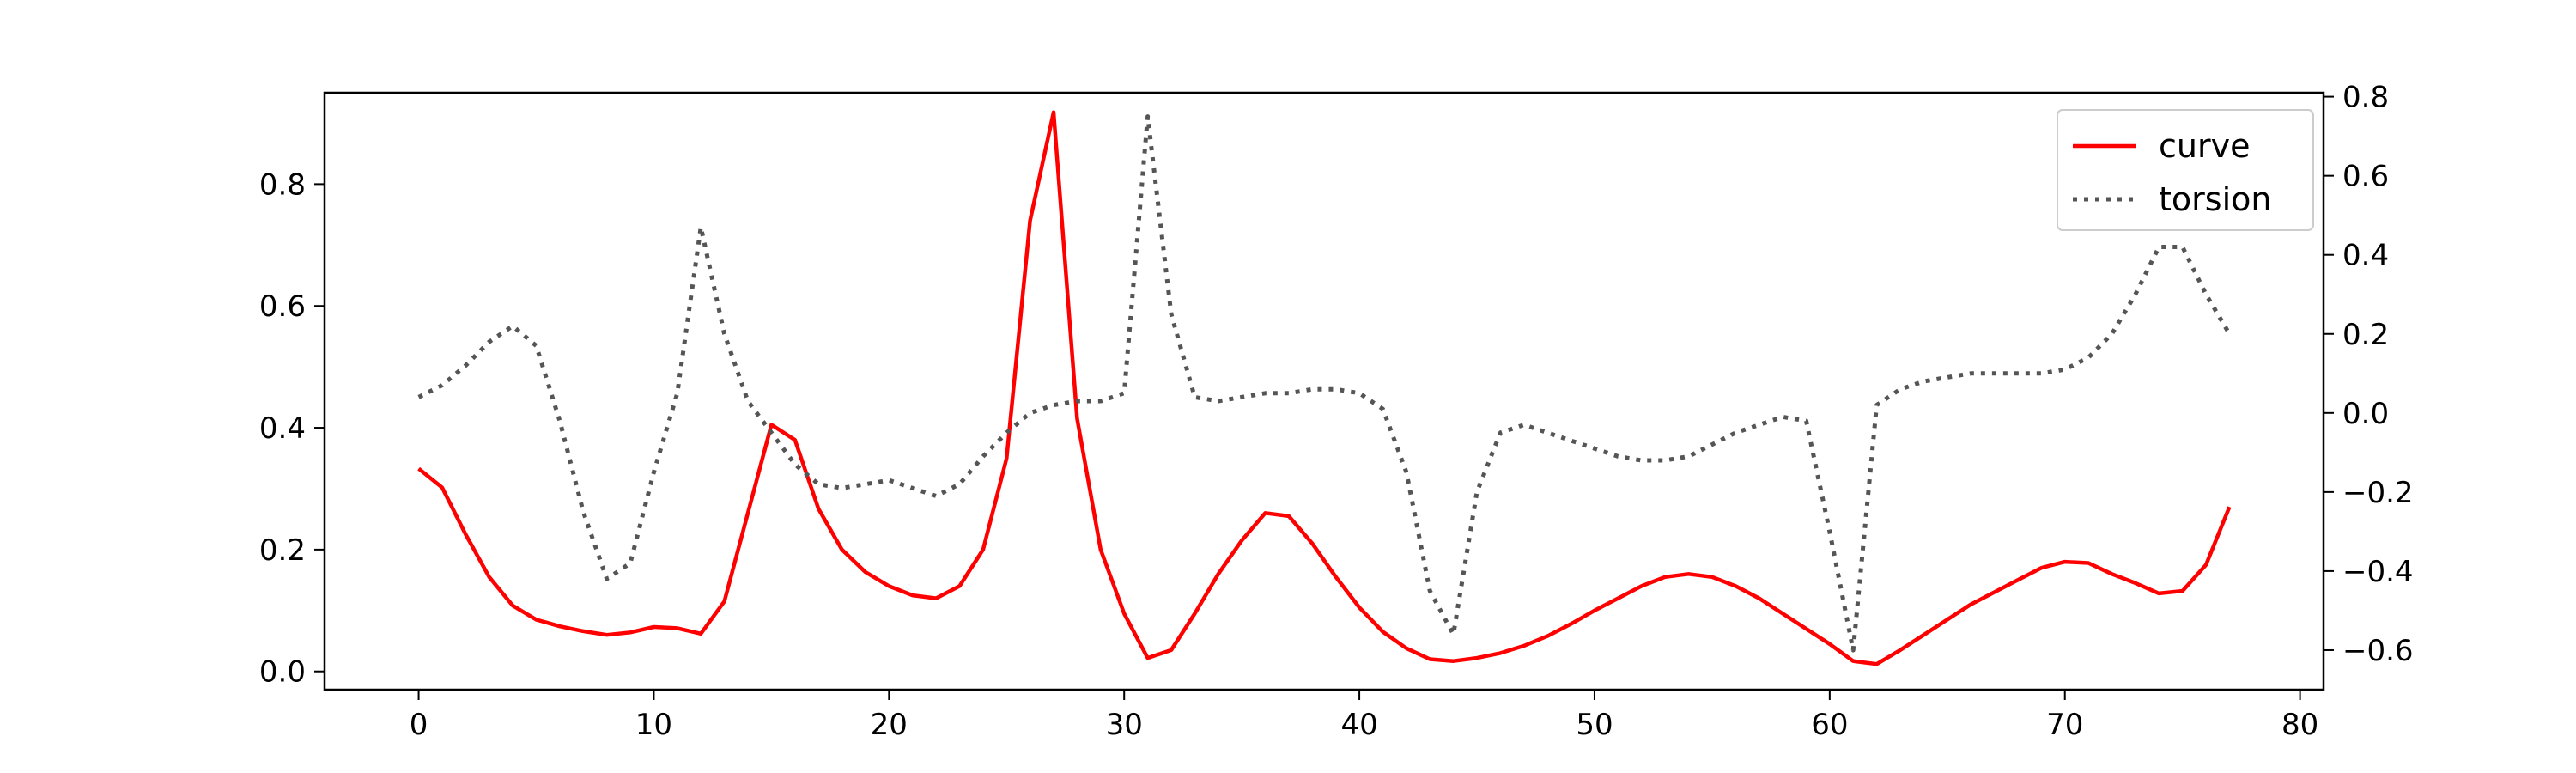  What do you see at coordinates (282, 428) in the screenshot?
I see `y-left-tick-label: 0.4` at bounding box center [282, 428].